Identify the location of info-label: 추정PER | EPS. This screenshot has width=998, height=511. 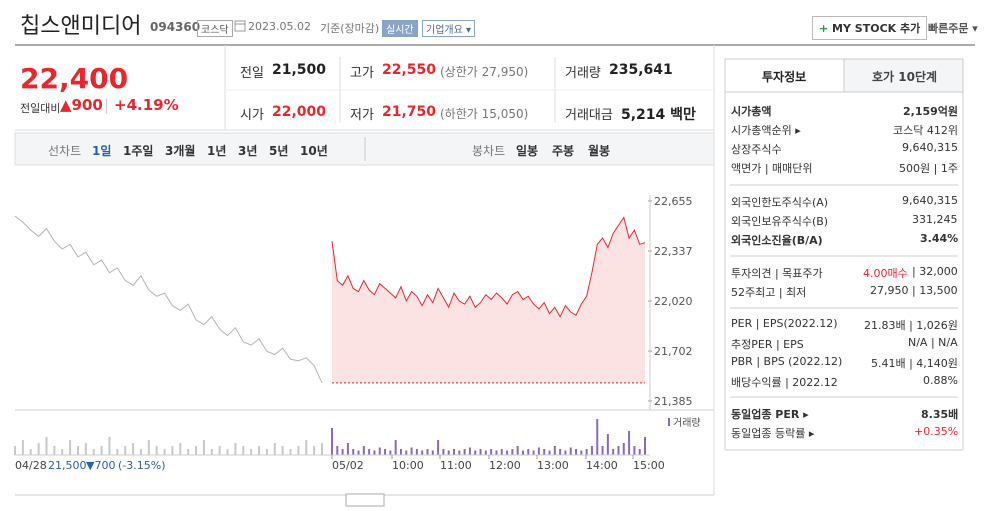
(767, 344).